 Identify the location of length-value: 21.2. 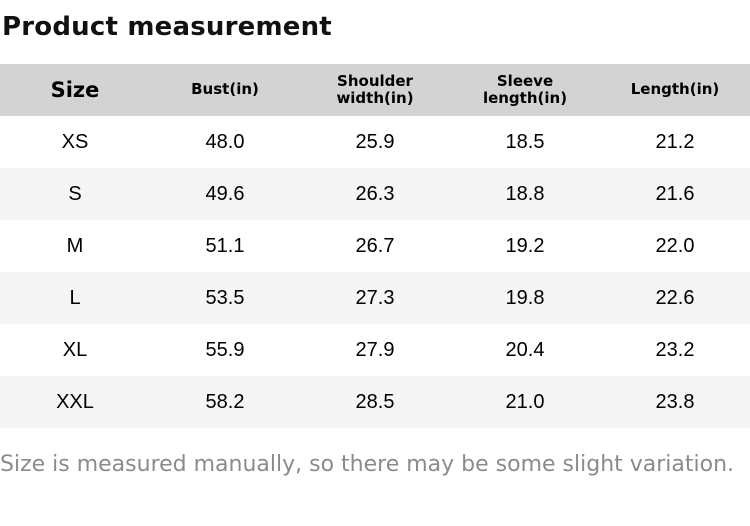
(675, 141).